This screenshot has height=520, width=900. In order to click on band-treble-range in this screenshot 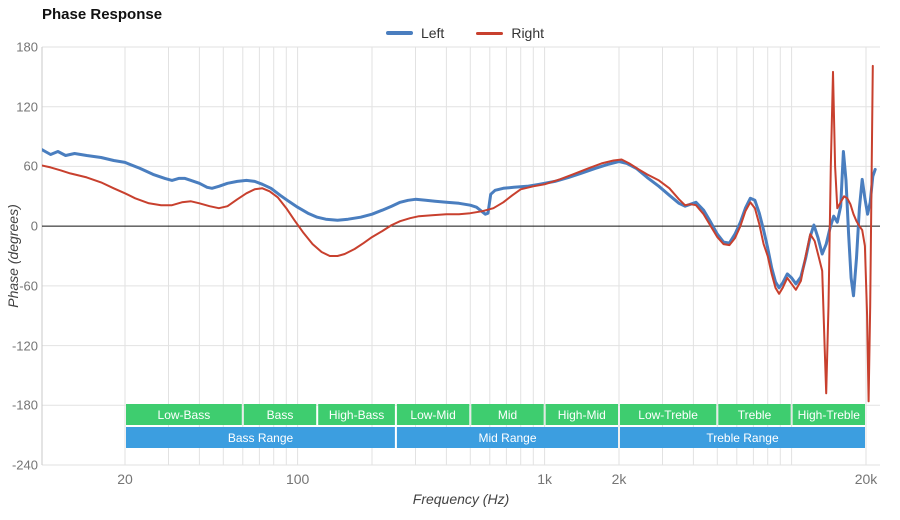, I will do `click(742, 437)`.